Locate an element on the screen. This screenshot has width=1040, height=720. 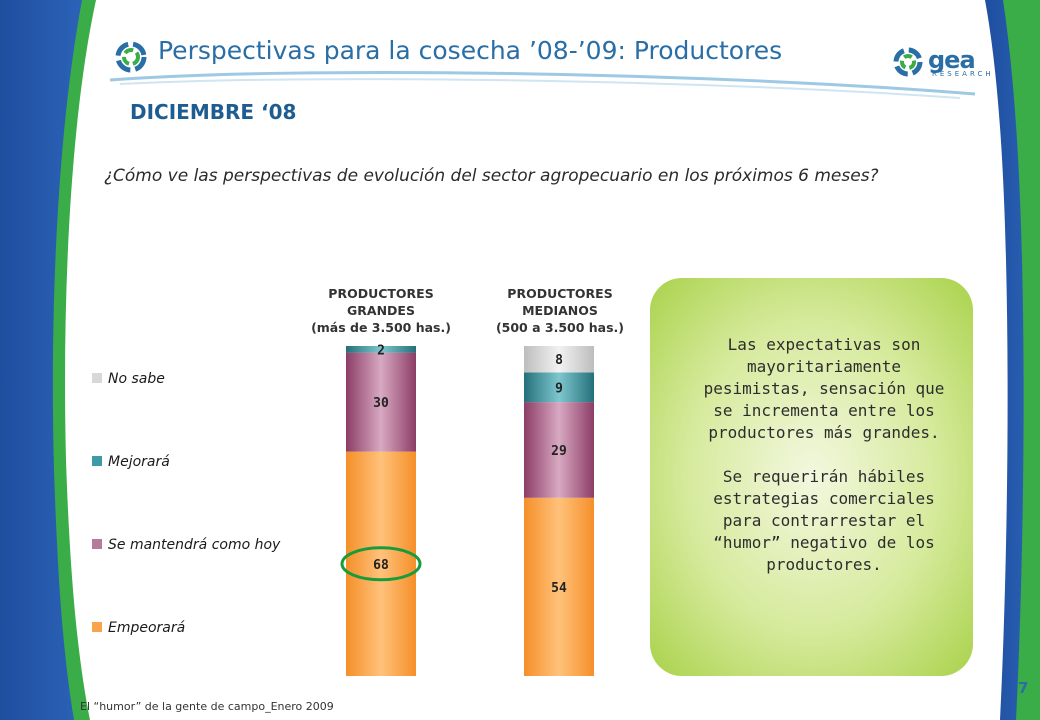
data-label-mejorara-1: 2 is located at coordinates (381, 350).